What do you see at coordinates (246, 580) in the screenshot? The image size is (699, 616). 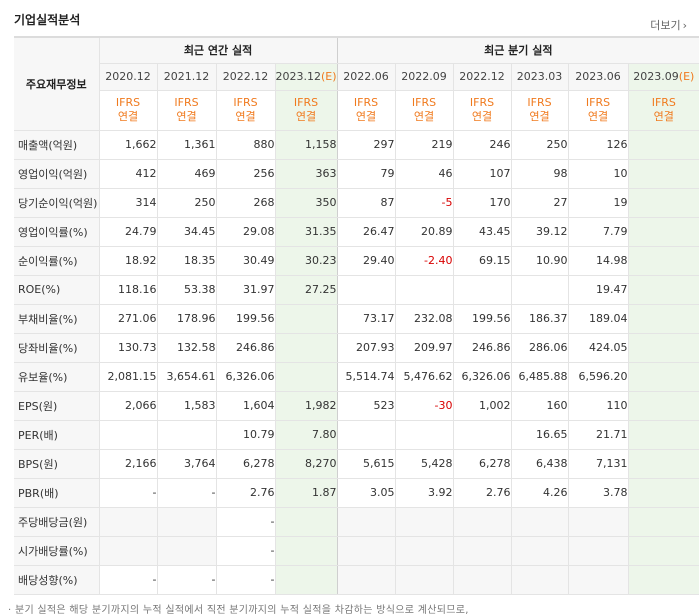 I see `table-cell: -` at bounding box center [246, 580].